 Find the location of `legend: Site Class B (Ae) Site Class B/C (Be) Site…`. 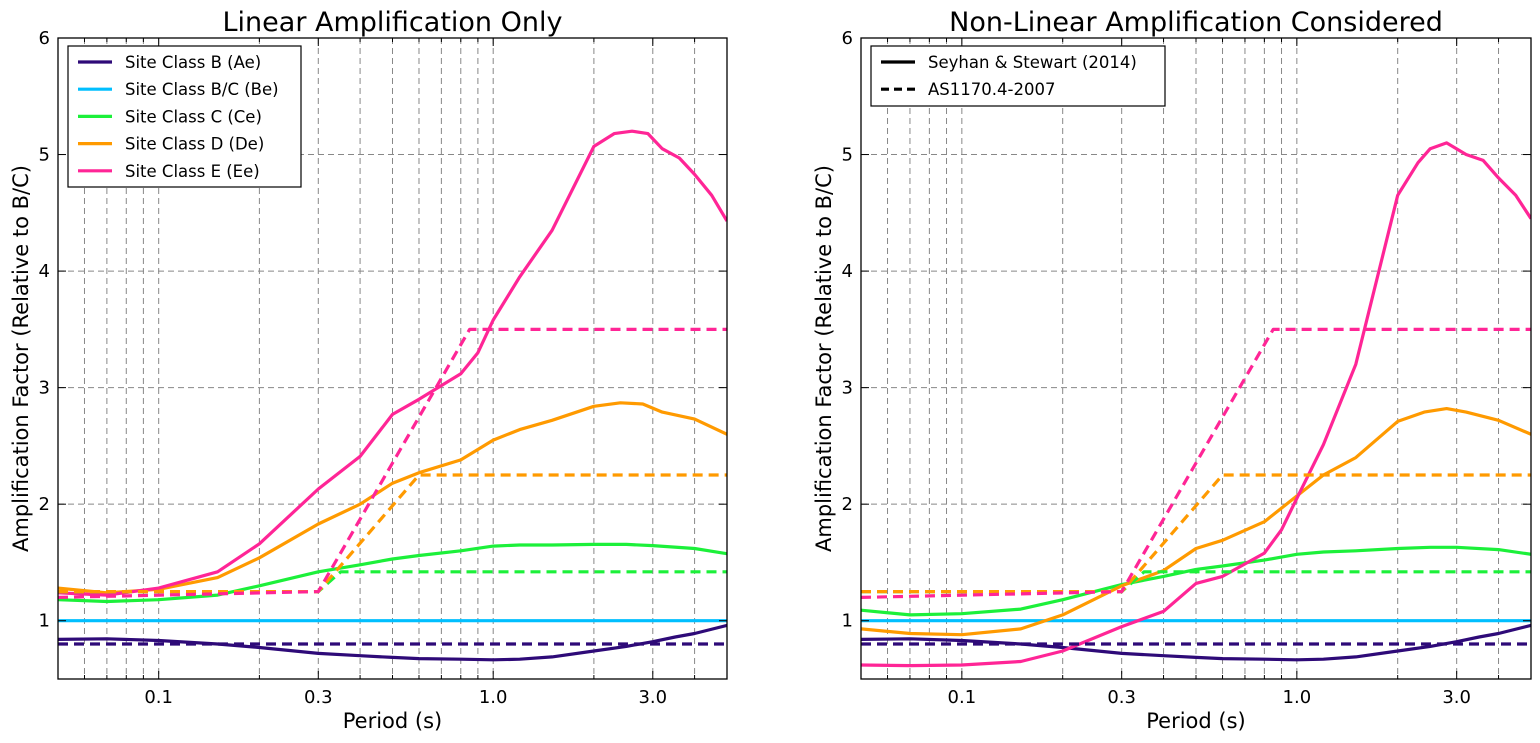

legend: Site Class B (Ae) Site Class B/C (Be) Site… is located at coordinates (184, 116).